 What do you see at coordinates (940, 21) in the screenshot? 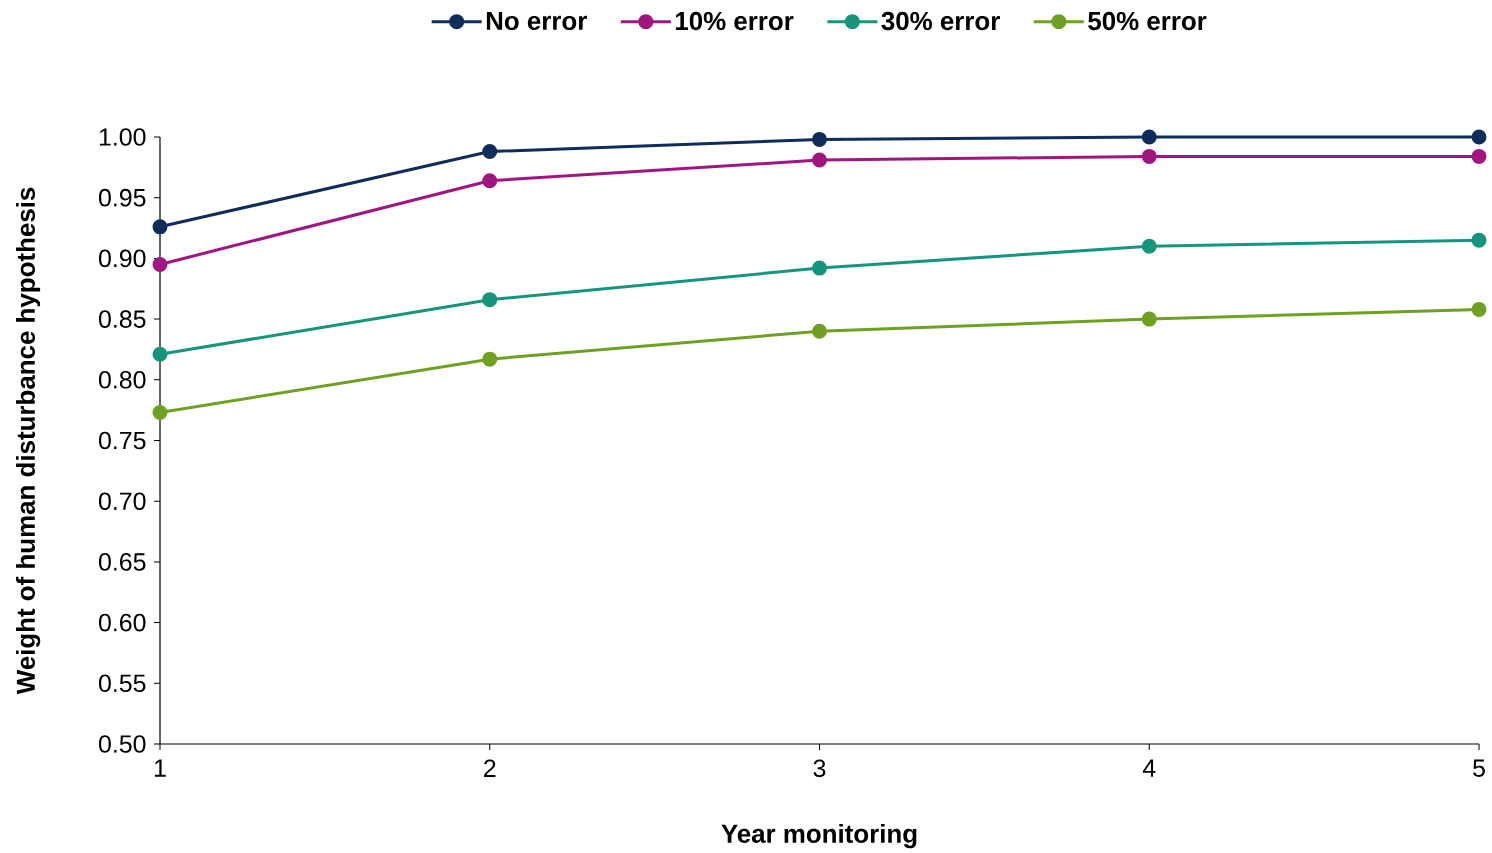
I see `legend-label: 30% error` at bounding box center [940, 21].